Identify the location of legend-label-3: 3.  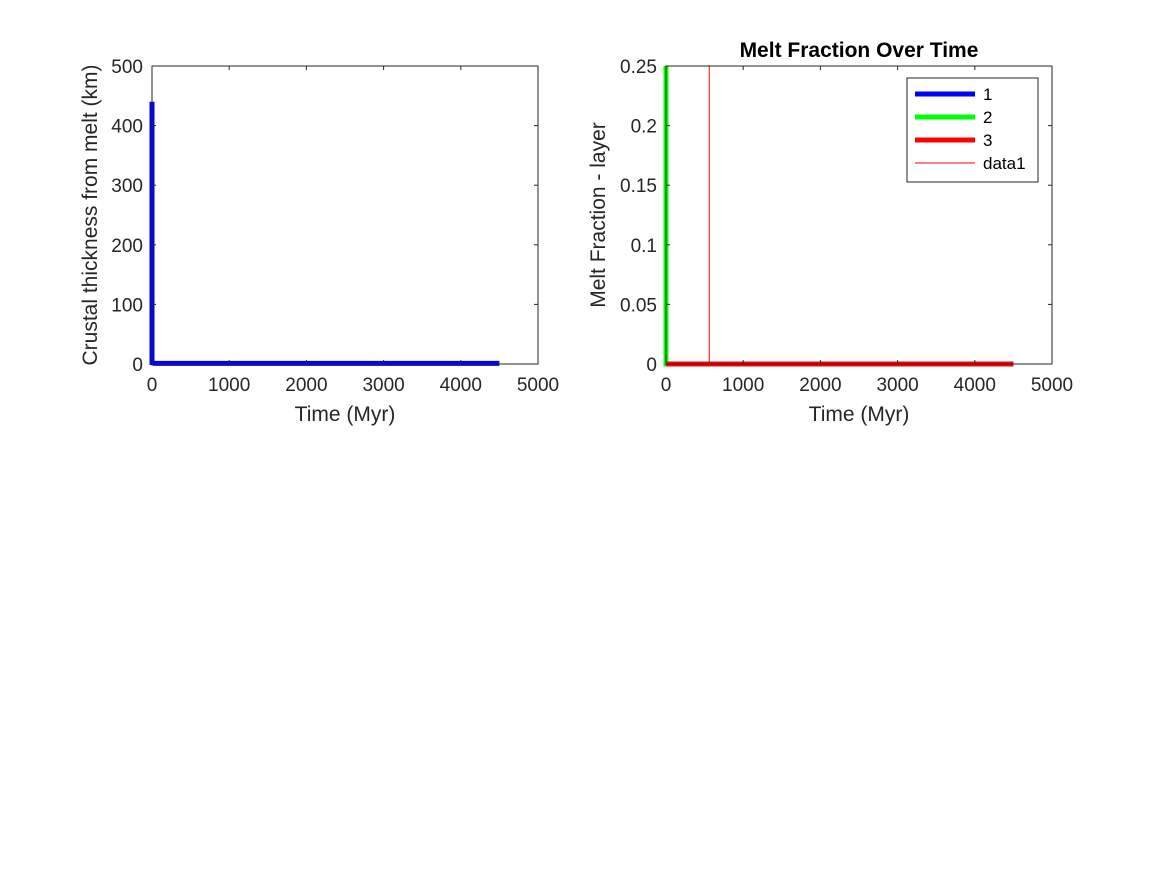
(987, 140).